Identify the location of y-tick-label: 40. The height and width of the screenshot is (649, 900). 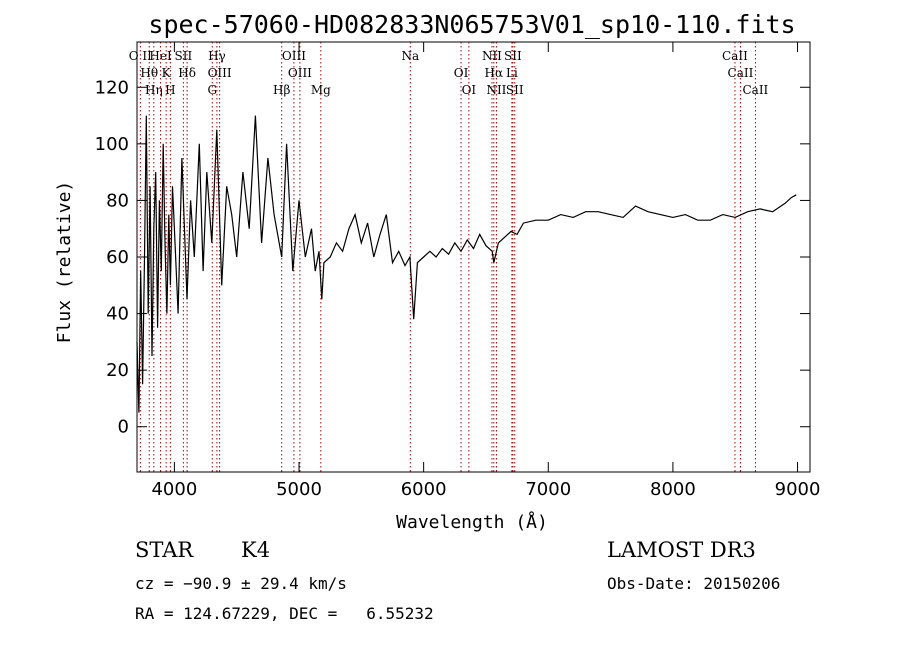
(117, 314).